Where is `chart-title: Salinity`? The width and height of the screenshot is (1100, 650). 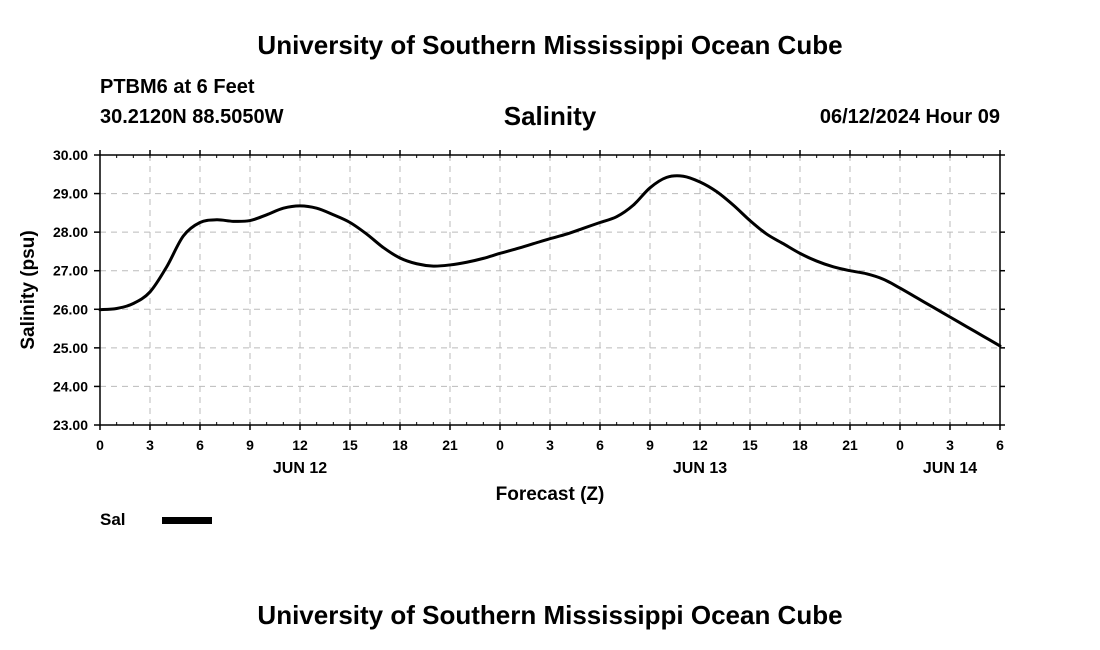 chart-title: Salinity is located at coordinates (550, 116).